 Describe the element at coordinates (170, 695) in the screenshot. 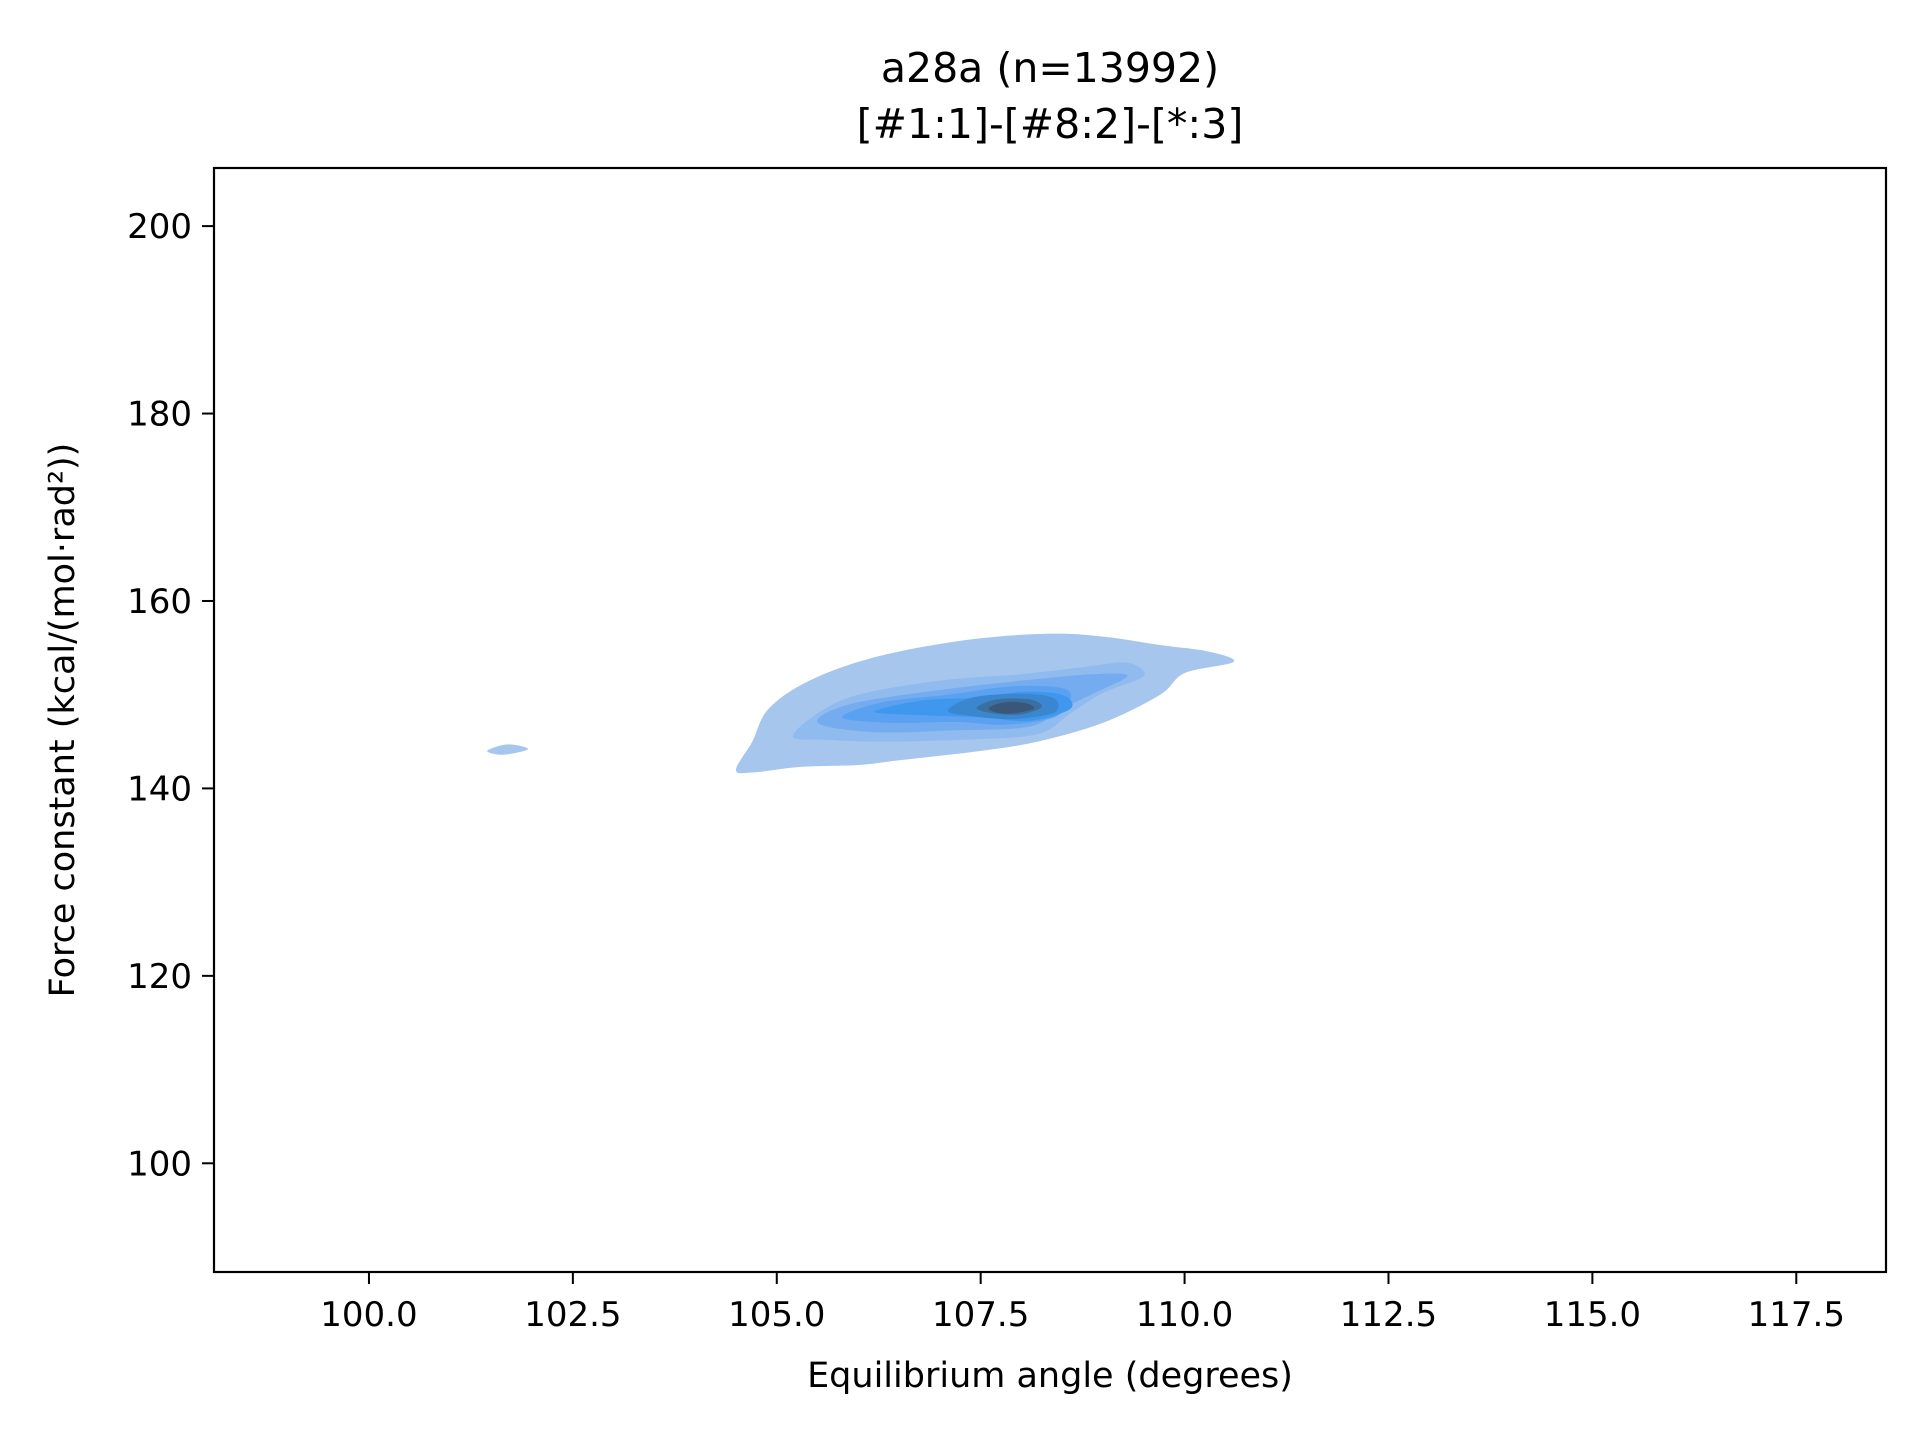

I see `y-axis: 100 120 140 160 180 200` at that location.